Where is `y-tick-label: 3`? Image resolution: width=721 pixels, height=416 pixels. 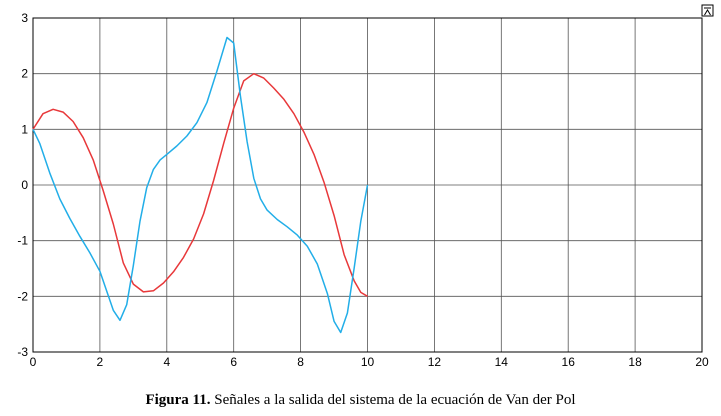 y-tick-label: 3 is located at coordinates (24, 18).